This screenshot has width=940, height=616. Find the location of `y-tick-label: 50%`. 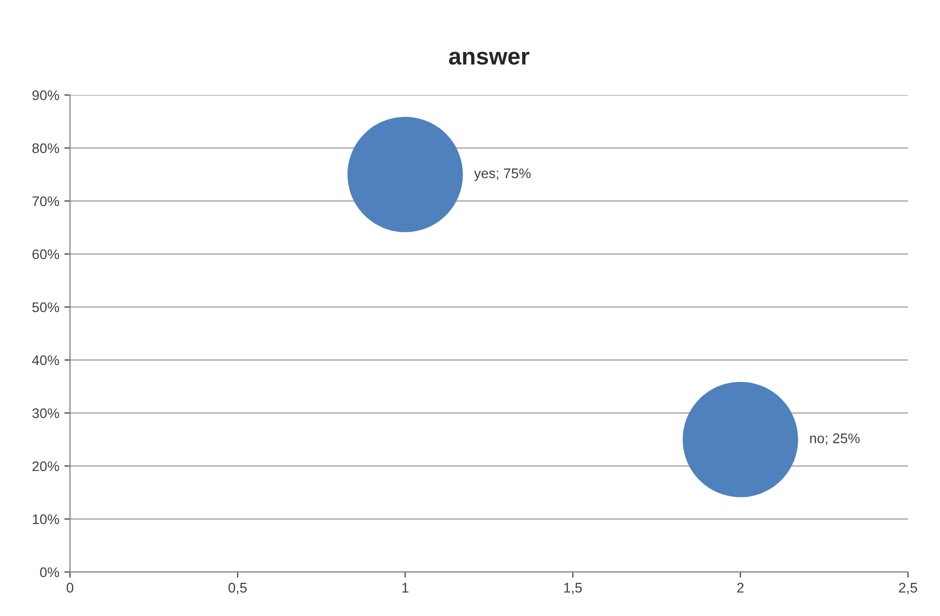

y-tick-label: 50% is located at coordinates (46, 307).